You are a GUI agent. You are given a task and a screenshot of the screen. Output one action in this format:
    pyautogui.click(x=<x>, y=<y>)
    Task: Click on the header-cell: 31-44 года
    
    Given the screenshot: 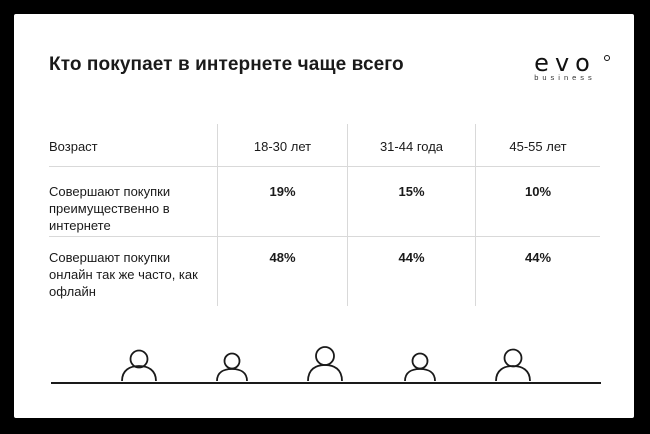 What is the action you would take?
    pyautogui.click(x=411, y=145)
    